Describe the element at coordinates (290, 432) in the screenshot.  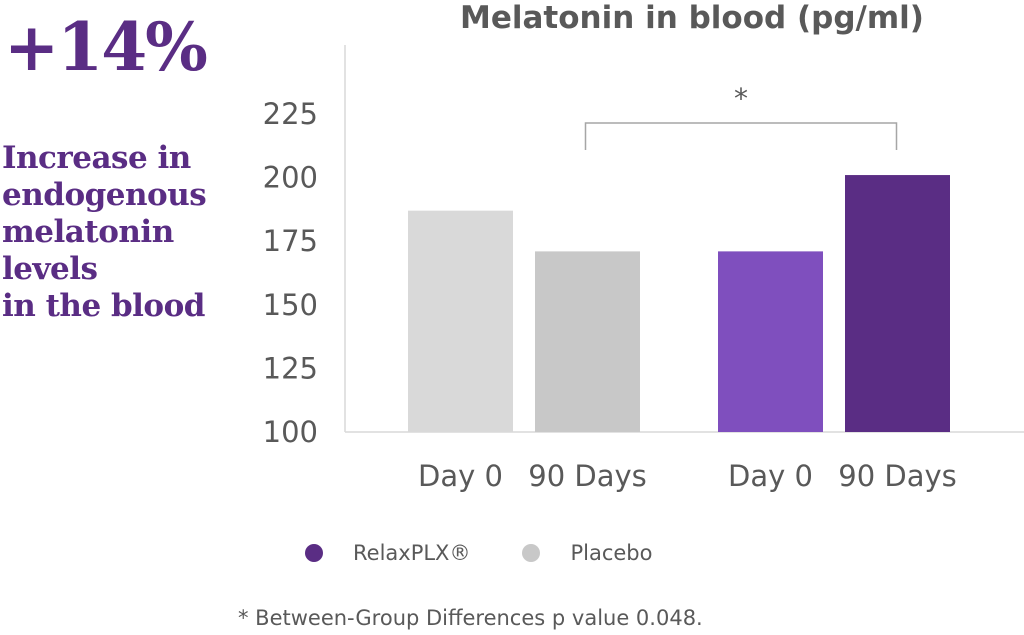
I see `y-tick-label: 100` at that location.